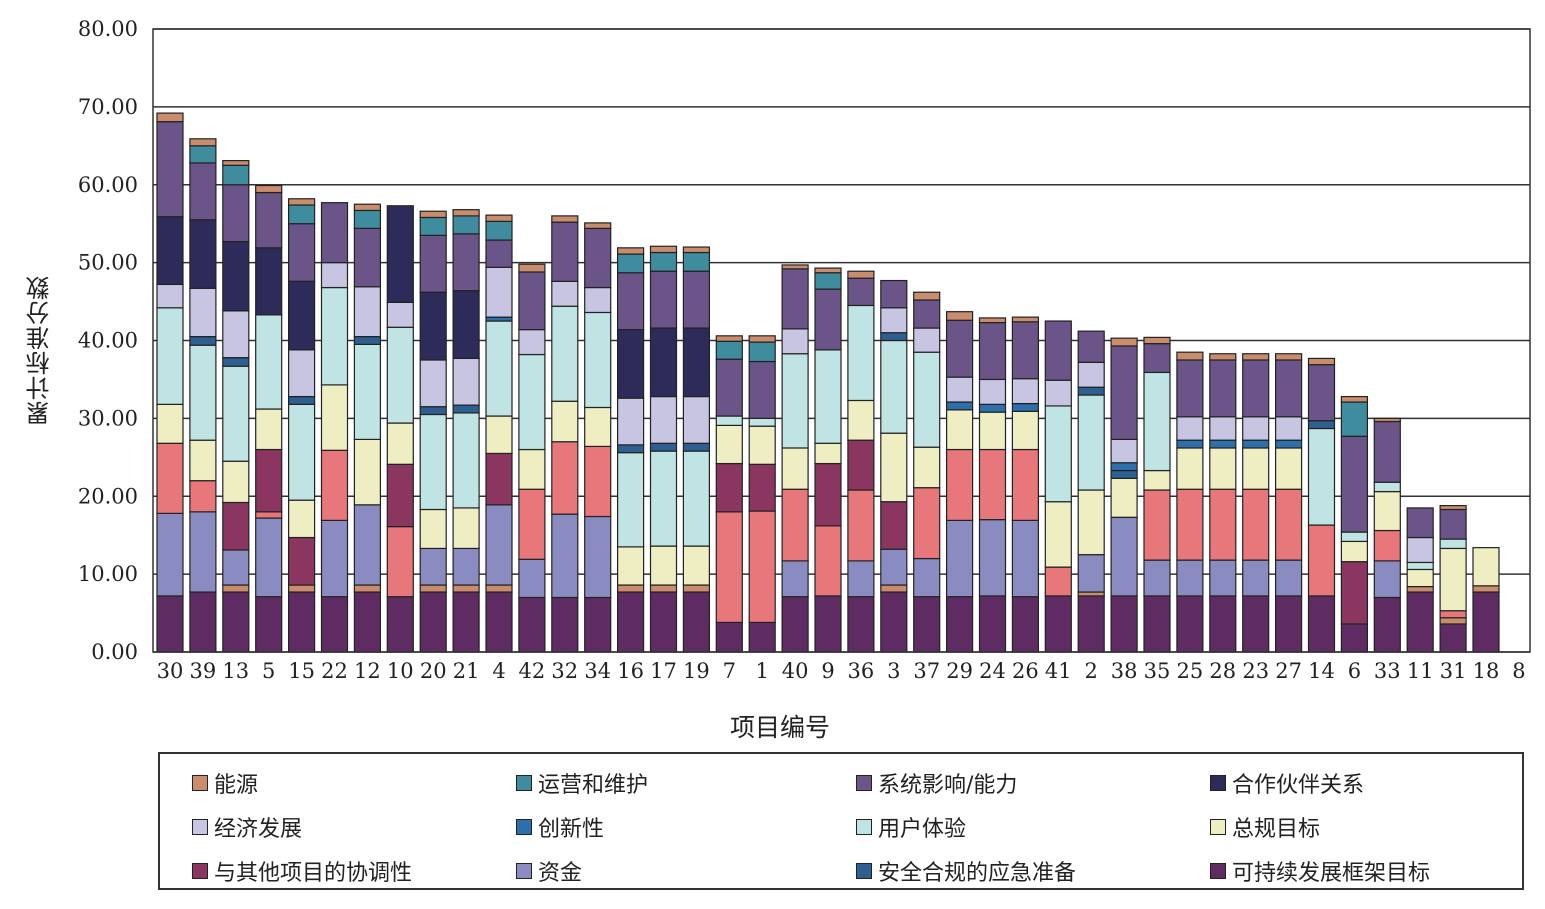 This screenshot has width=1545, height=909. I want to click on x-tick-label: 14, so click(1321, 671).